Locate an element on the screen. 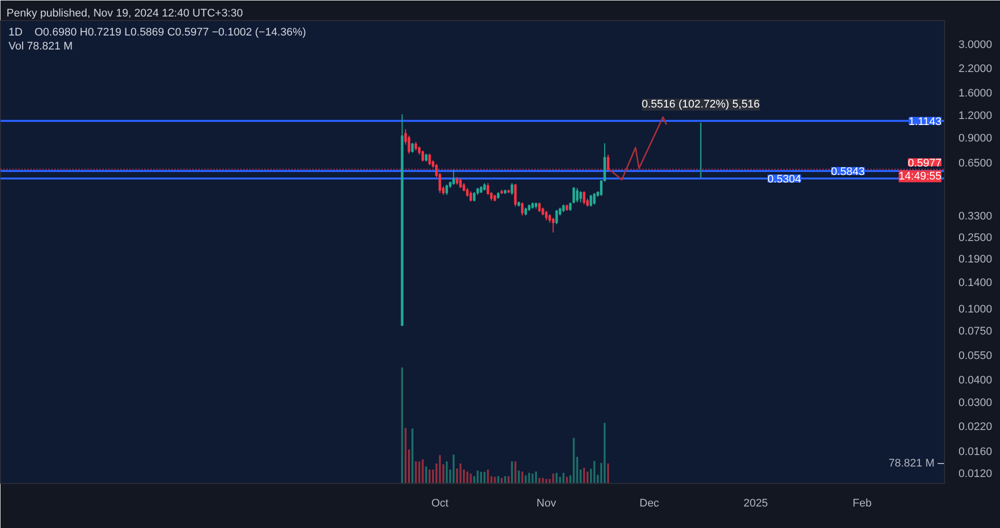  y-tick-label: 0.2500 is located at coordinates (975, 238).